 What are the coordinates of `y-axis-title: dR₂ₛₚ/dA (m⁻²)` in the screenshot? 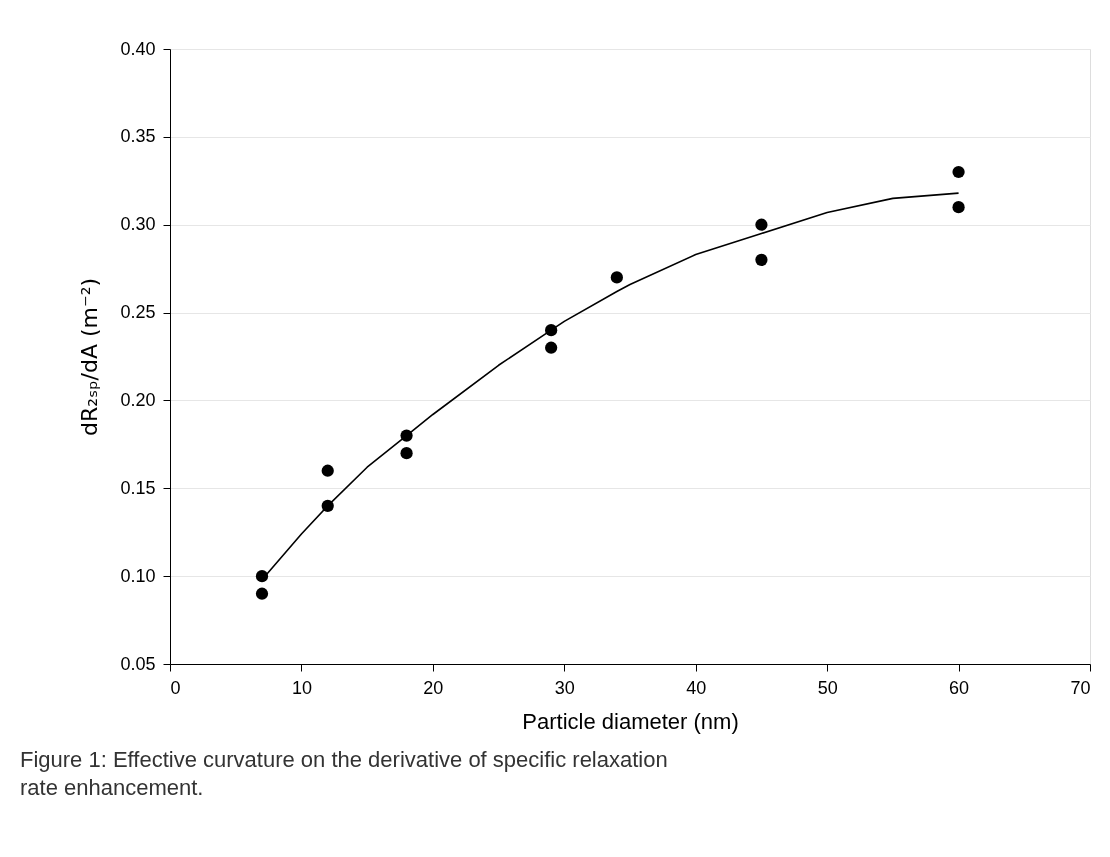 It's located at (90, 357).